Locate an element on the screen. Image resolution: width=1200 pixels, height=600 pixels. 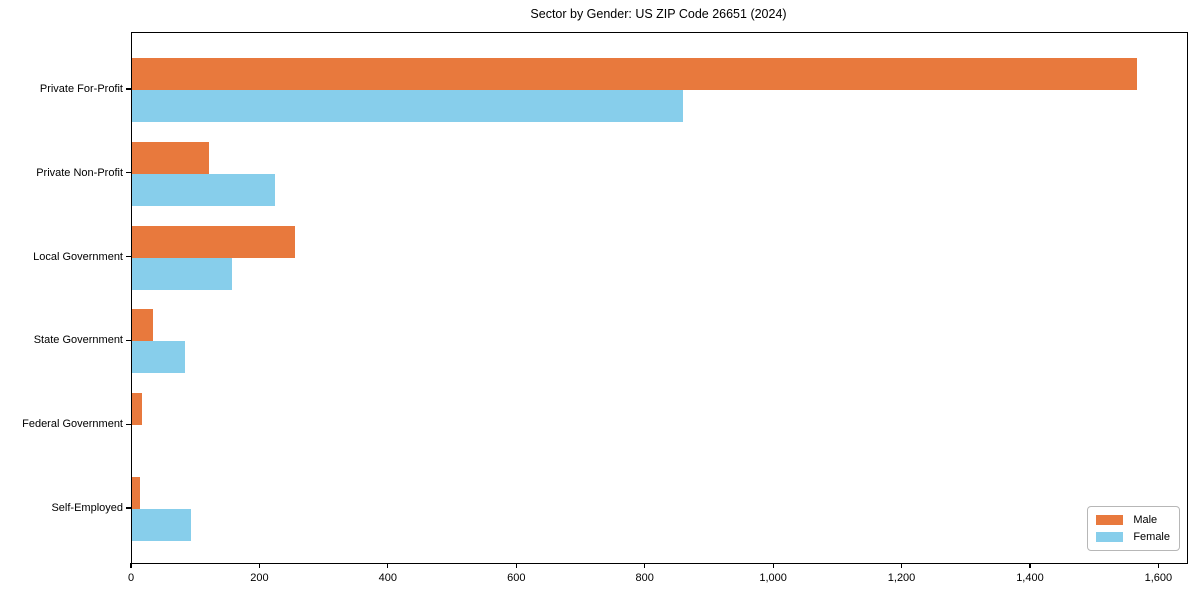
bar-female-self-employed is located at coordinates (162, 525).